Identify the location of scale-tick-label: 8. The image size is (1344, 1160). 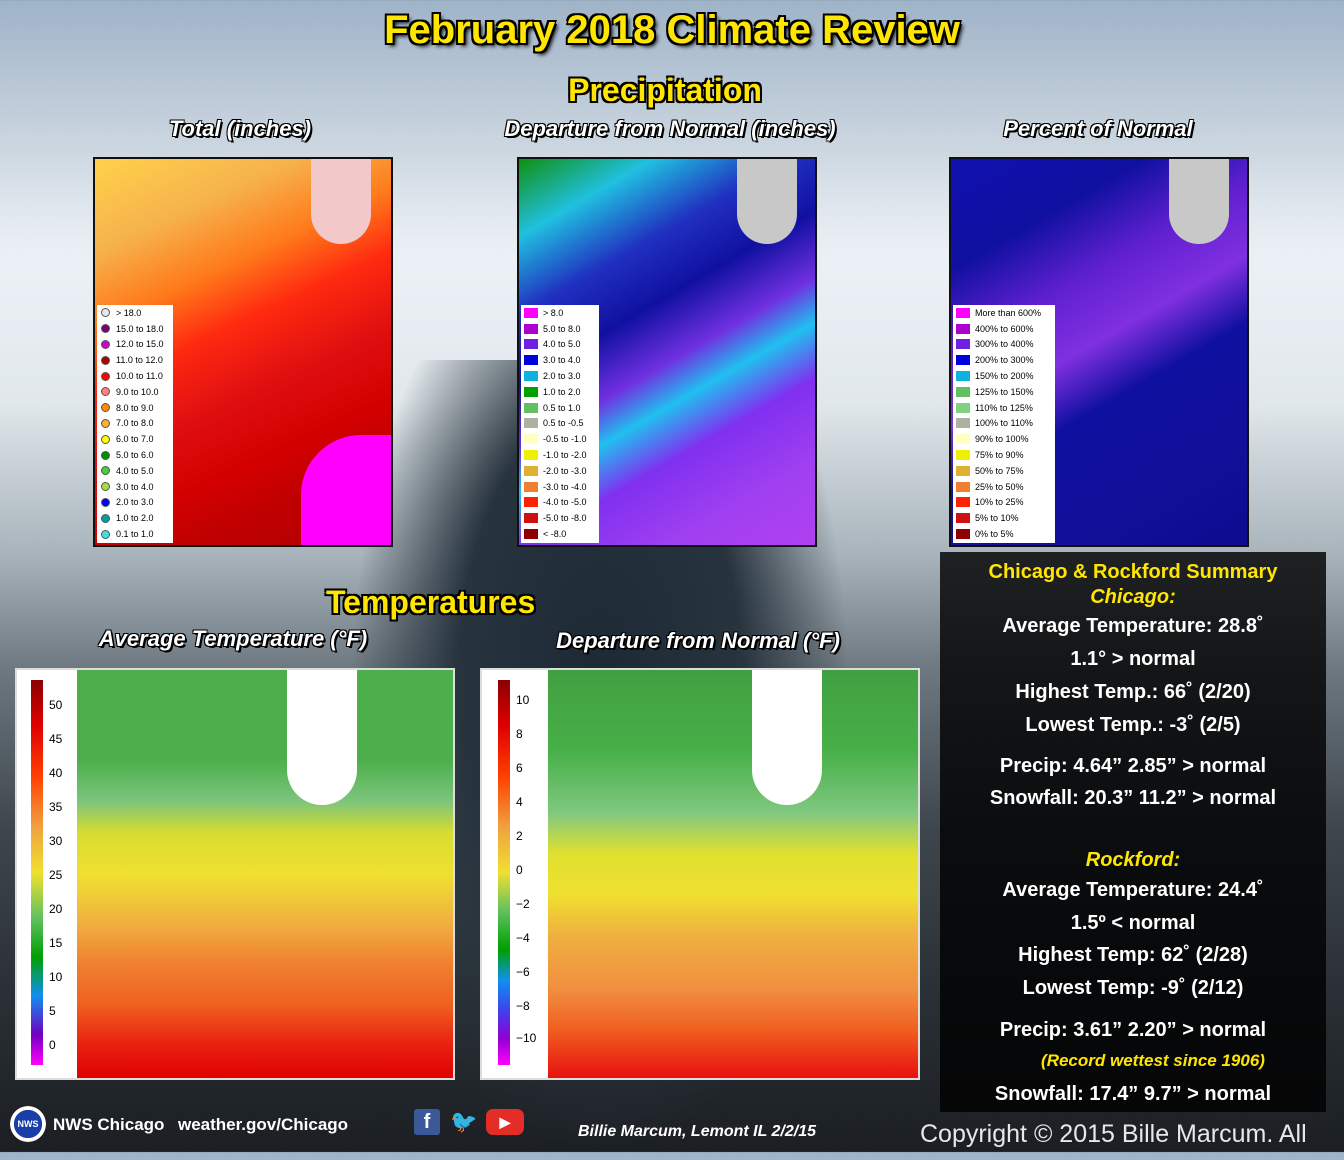
(519, 734).